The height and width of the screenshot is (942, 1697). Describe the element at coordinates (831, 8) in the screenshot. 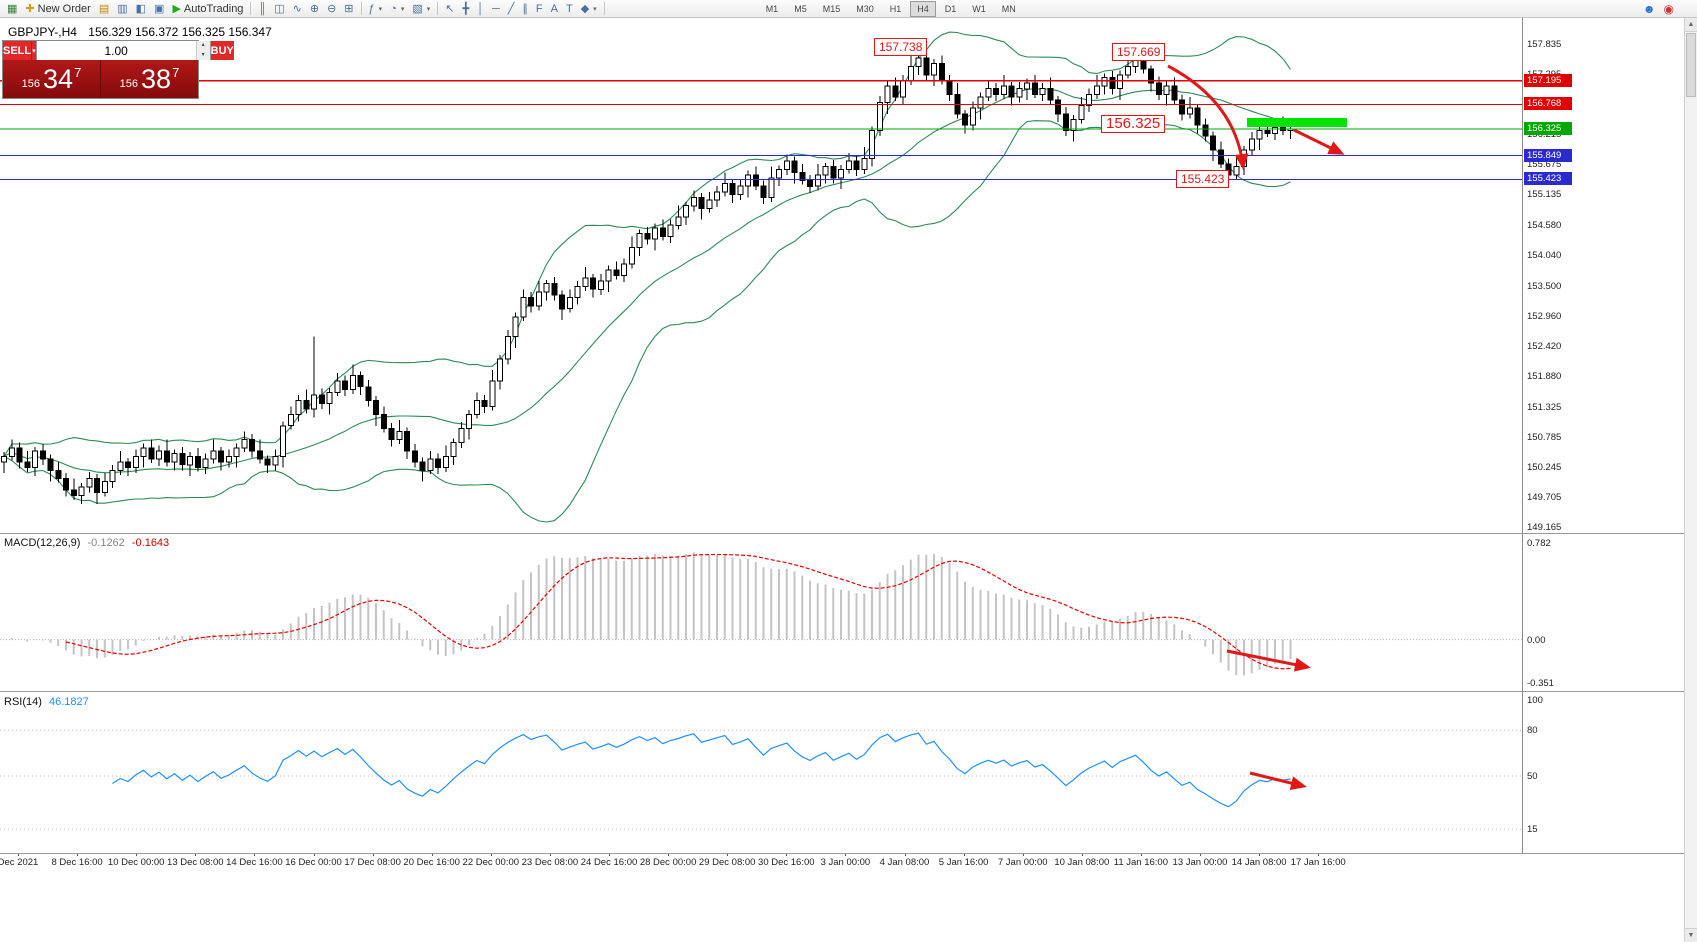

I see `timeframe-m15: M15` at that location.